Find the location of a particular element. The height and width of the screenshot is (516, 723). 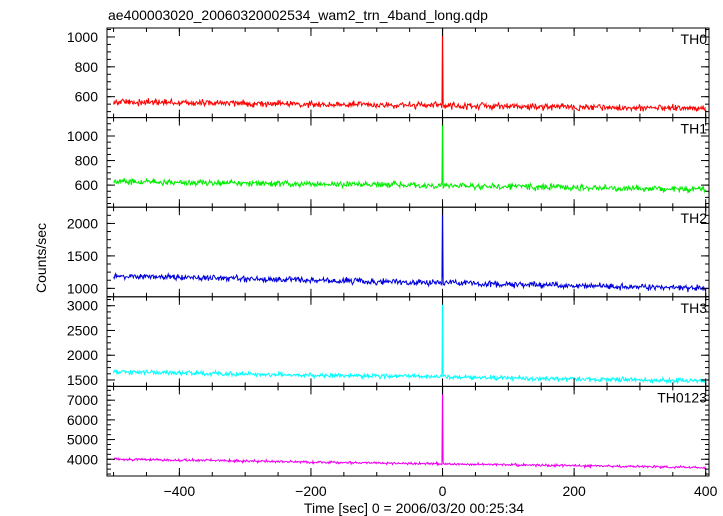

y-tick-label: 2500 is located at coordinates (82, 330).